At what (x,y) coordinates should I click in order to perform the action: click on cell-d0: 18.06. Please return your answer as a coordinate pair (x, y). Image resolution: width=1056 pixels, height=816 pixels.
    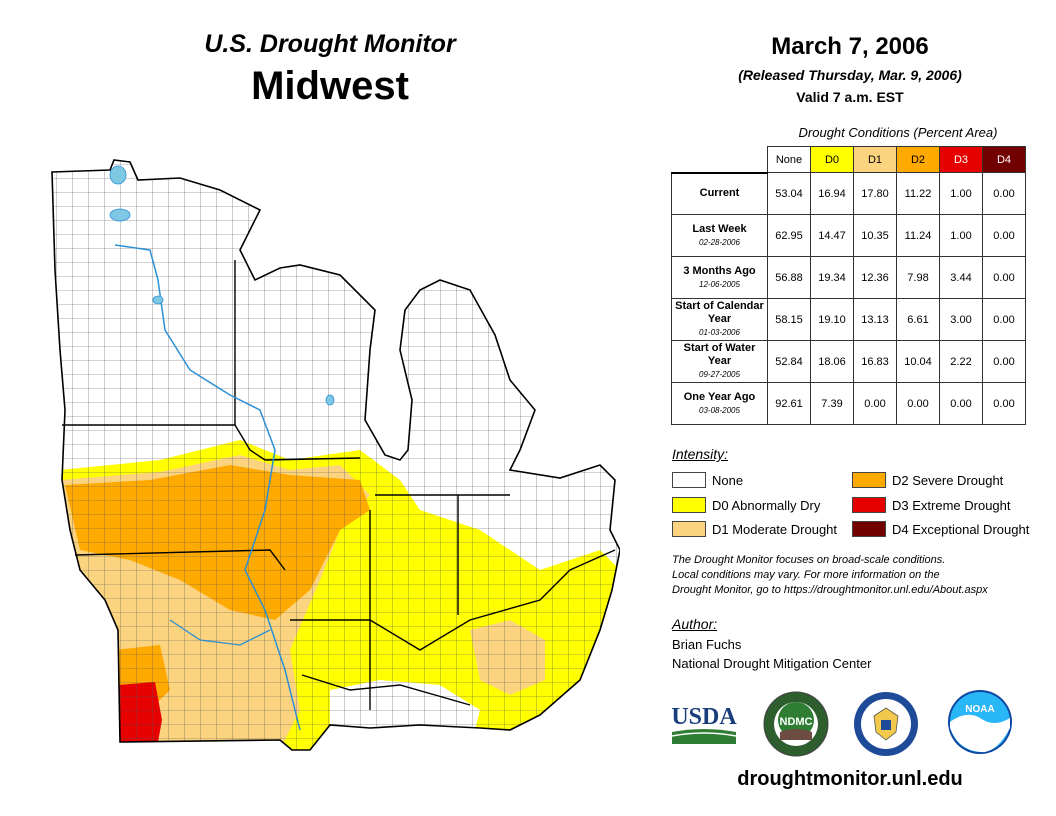
    Looking at the image, I should click on (832, 361).